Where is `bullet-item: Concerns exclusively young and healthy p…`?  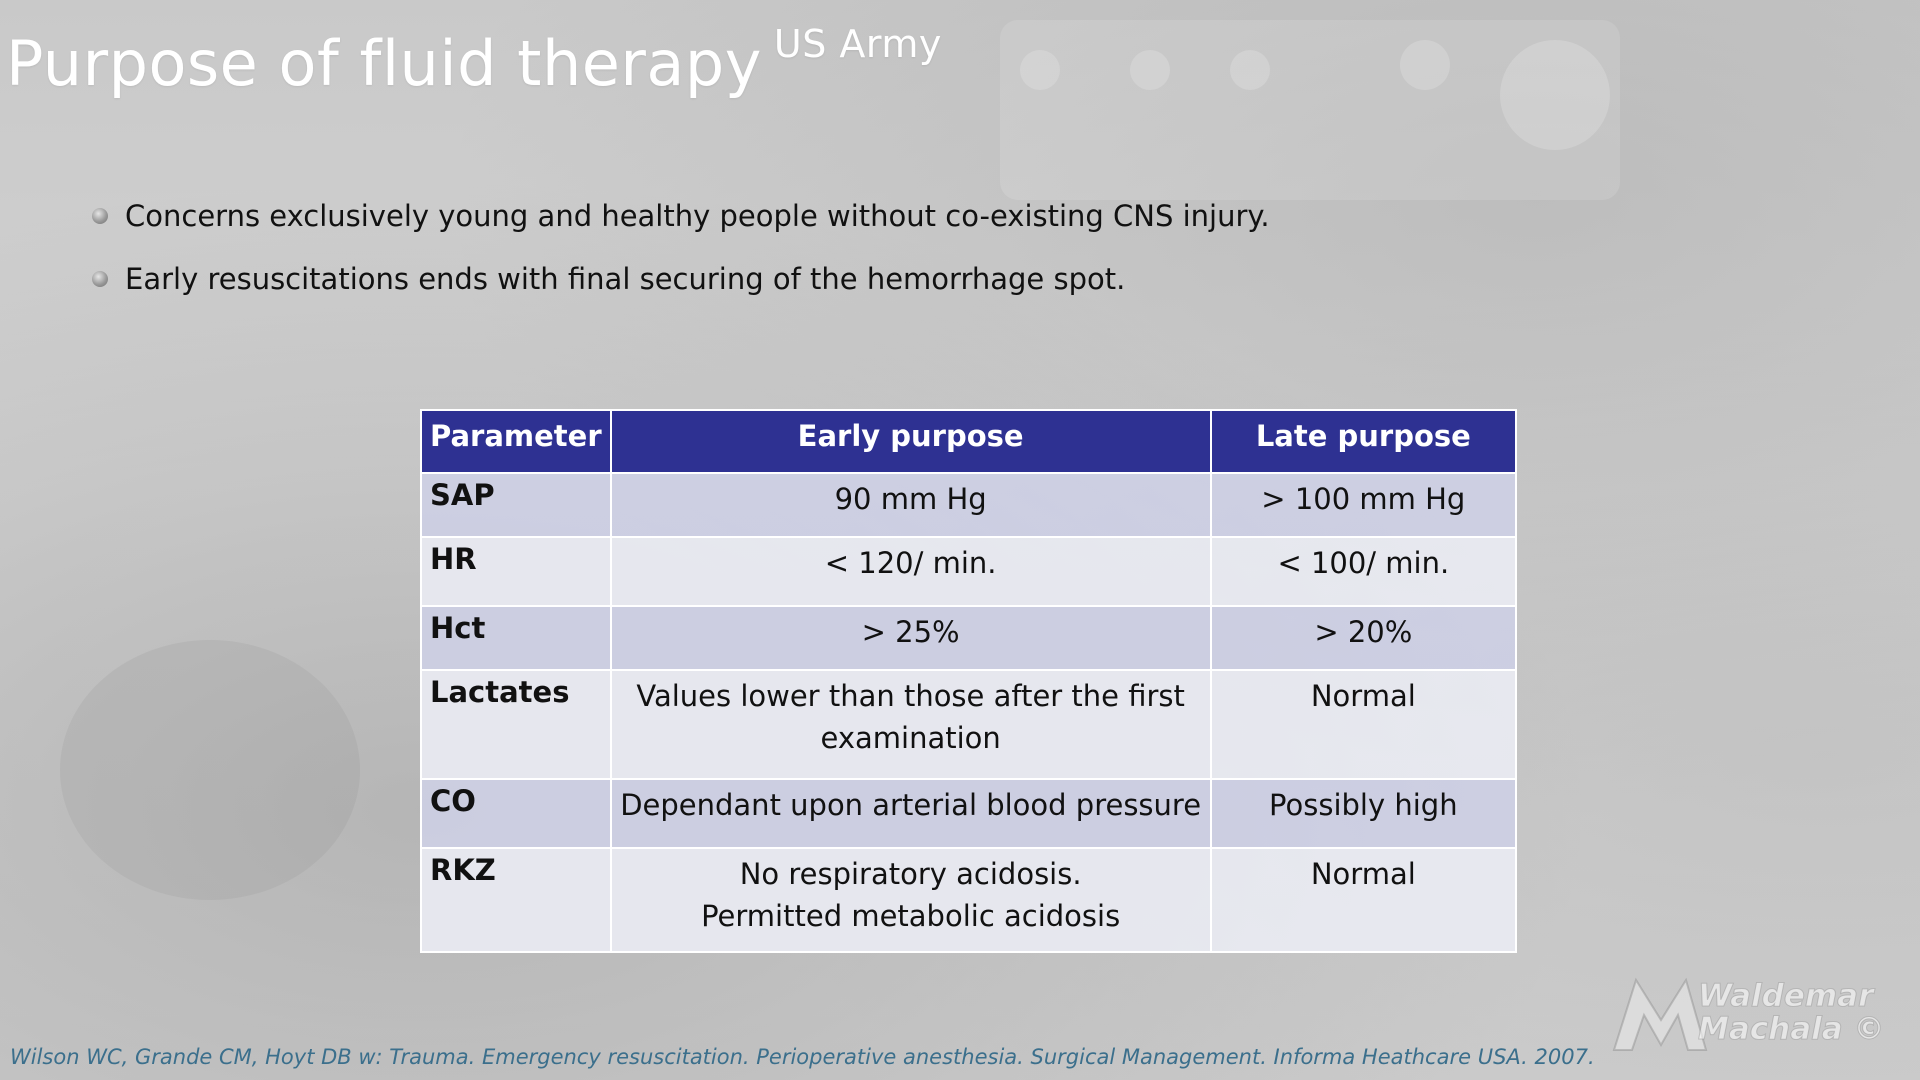
bullet-item: Concerns exclusively young and healthy p… is located at coordinates (681, 216).